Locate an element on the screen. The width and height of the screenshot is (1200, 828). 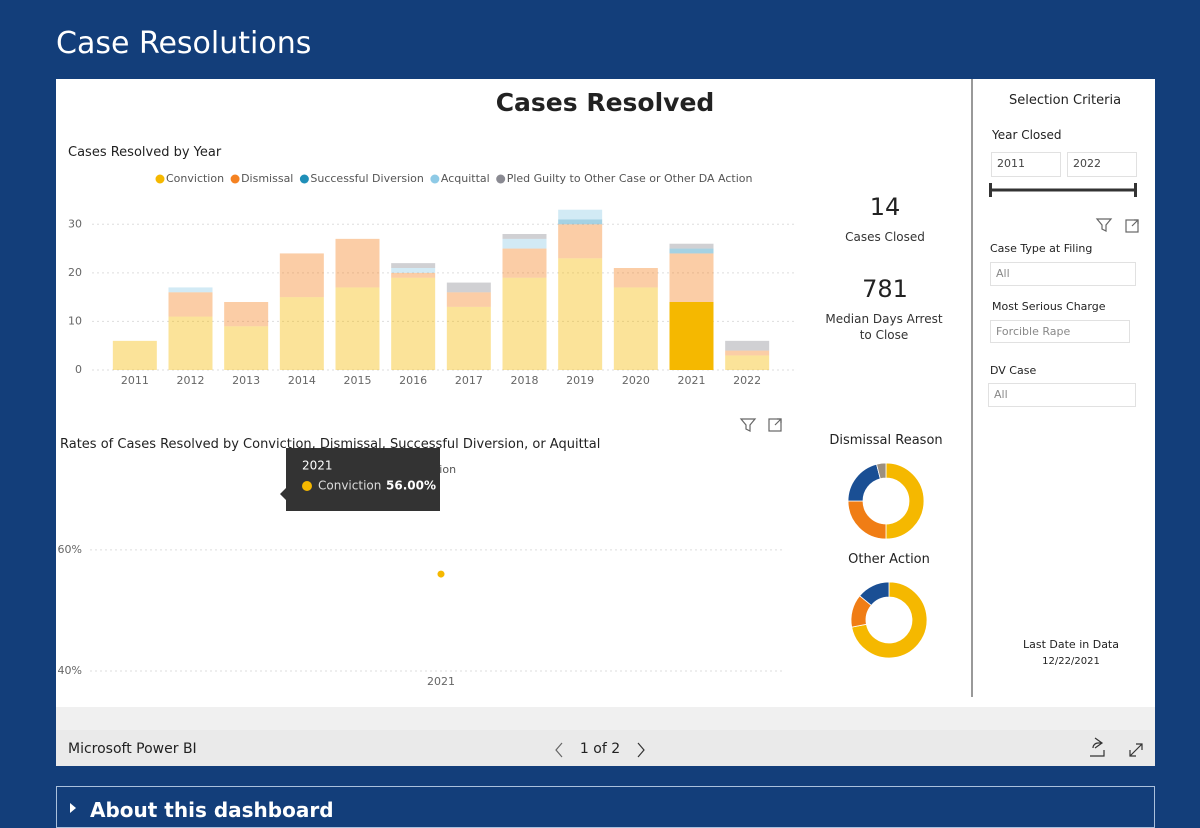
page-indicator: 1 of 2 is located at coordinates (600, 749).